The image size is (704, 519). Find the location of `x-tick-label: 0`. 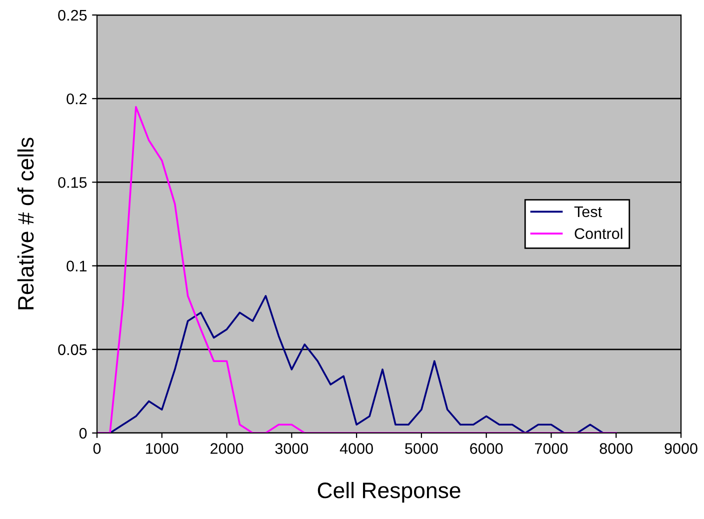

x-tick-label: 0 is located at coordinates (97, 448).